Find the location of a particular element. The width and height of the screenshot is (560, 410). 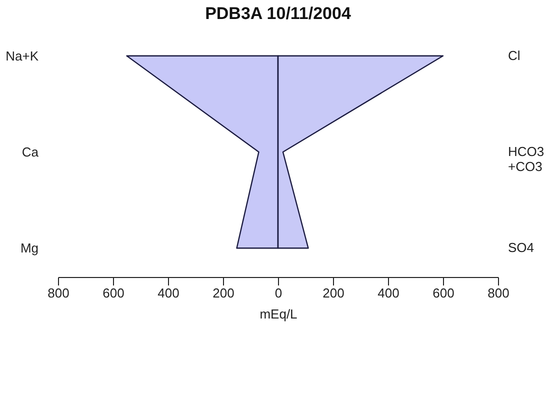

y-tick-label: Mg is located at coordinates (29, 248).